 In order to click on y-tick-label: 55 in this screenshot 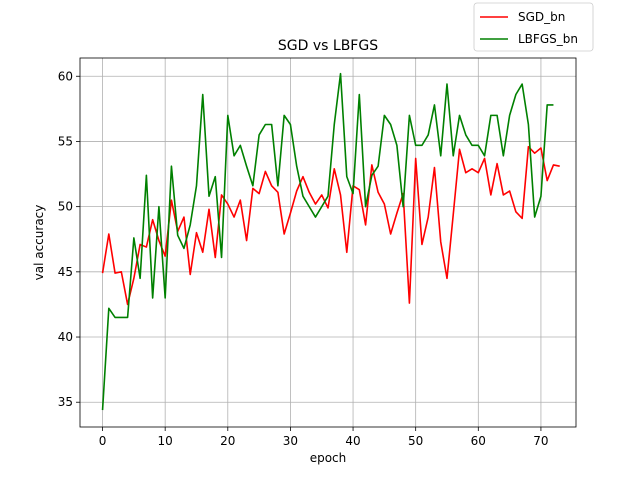, I will do `click(65, 141)`.